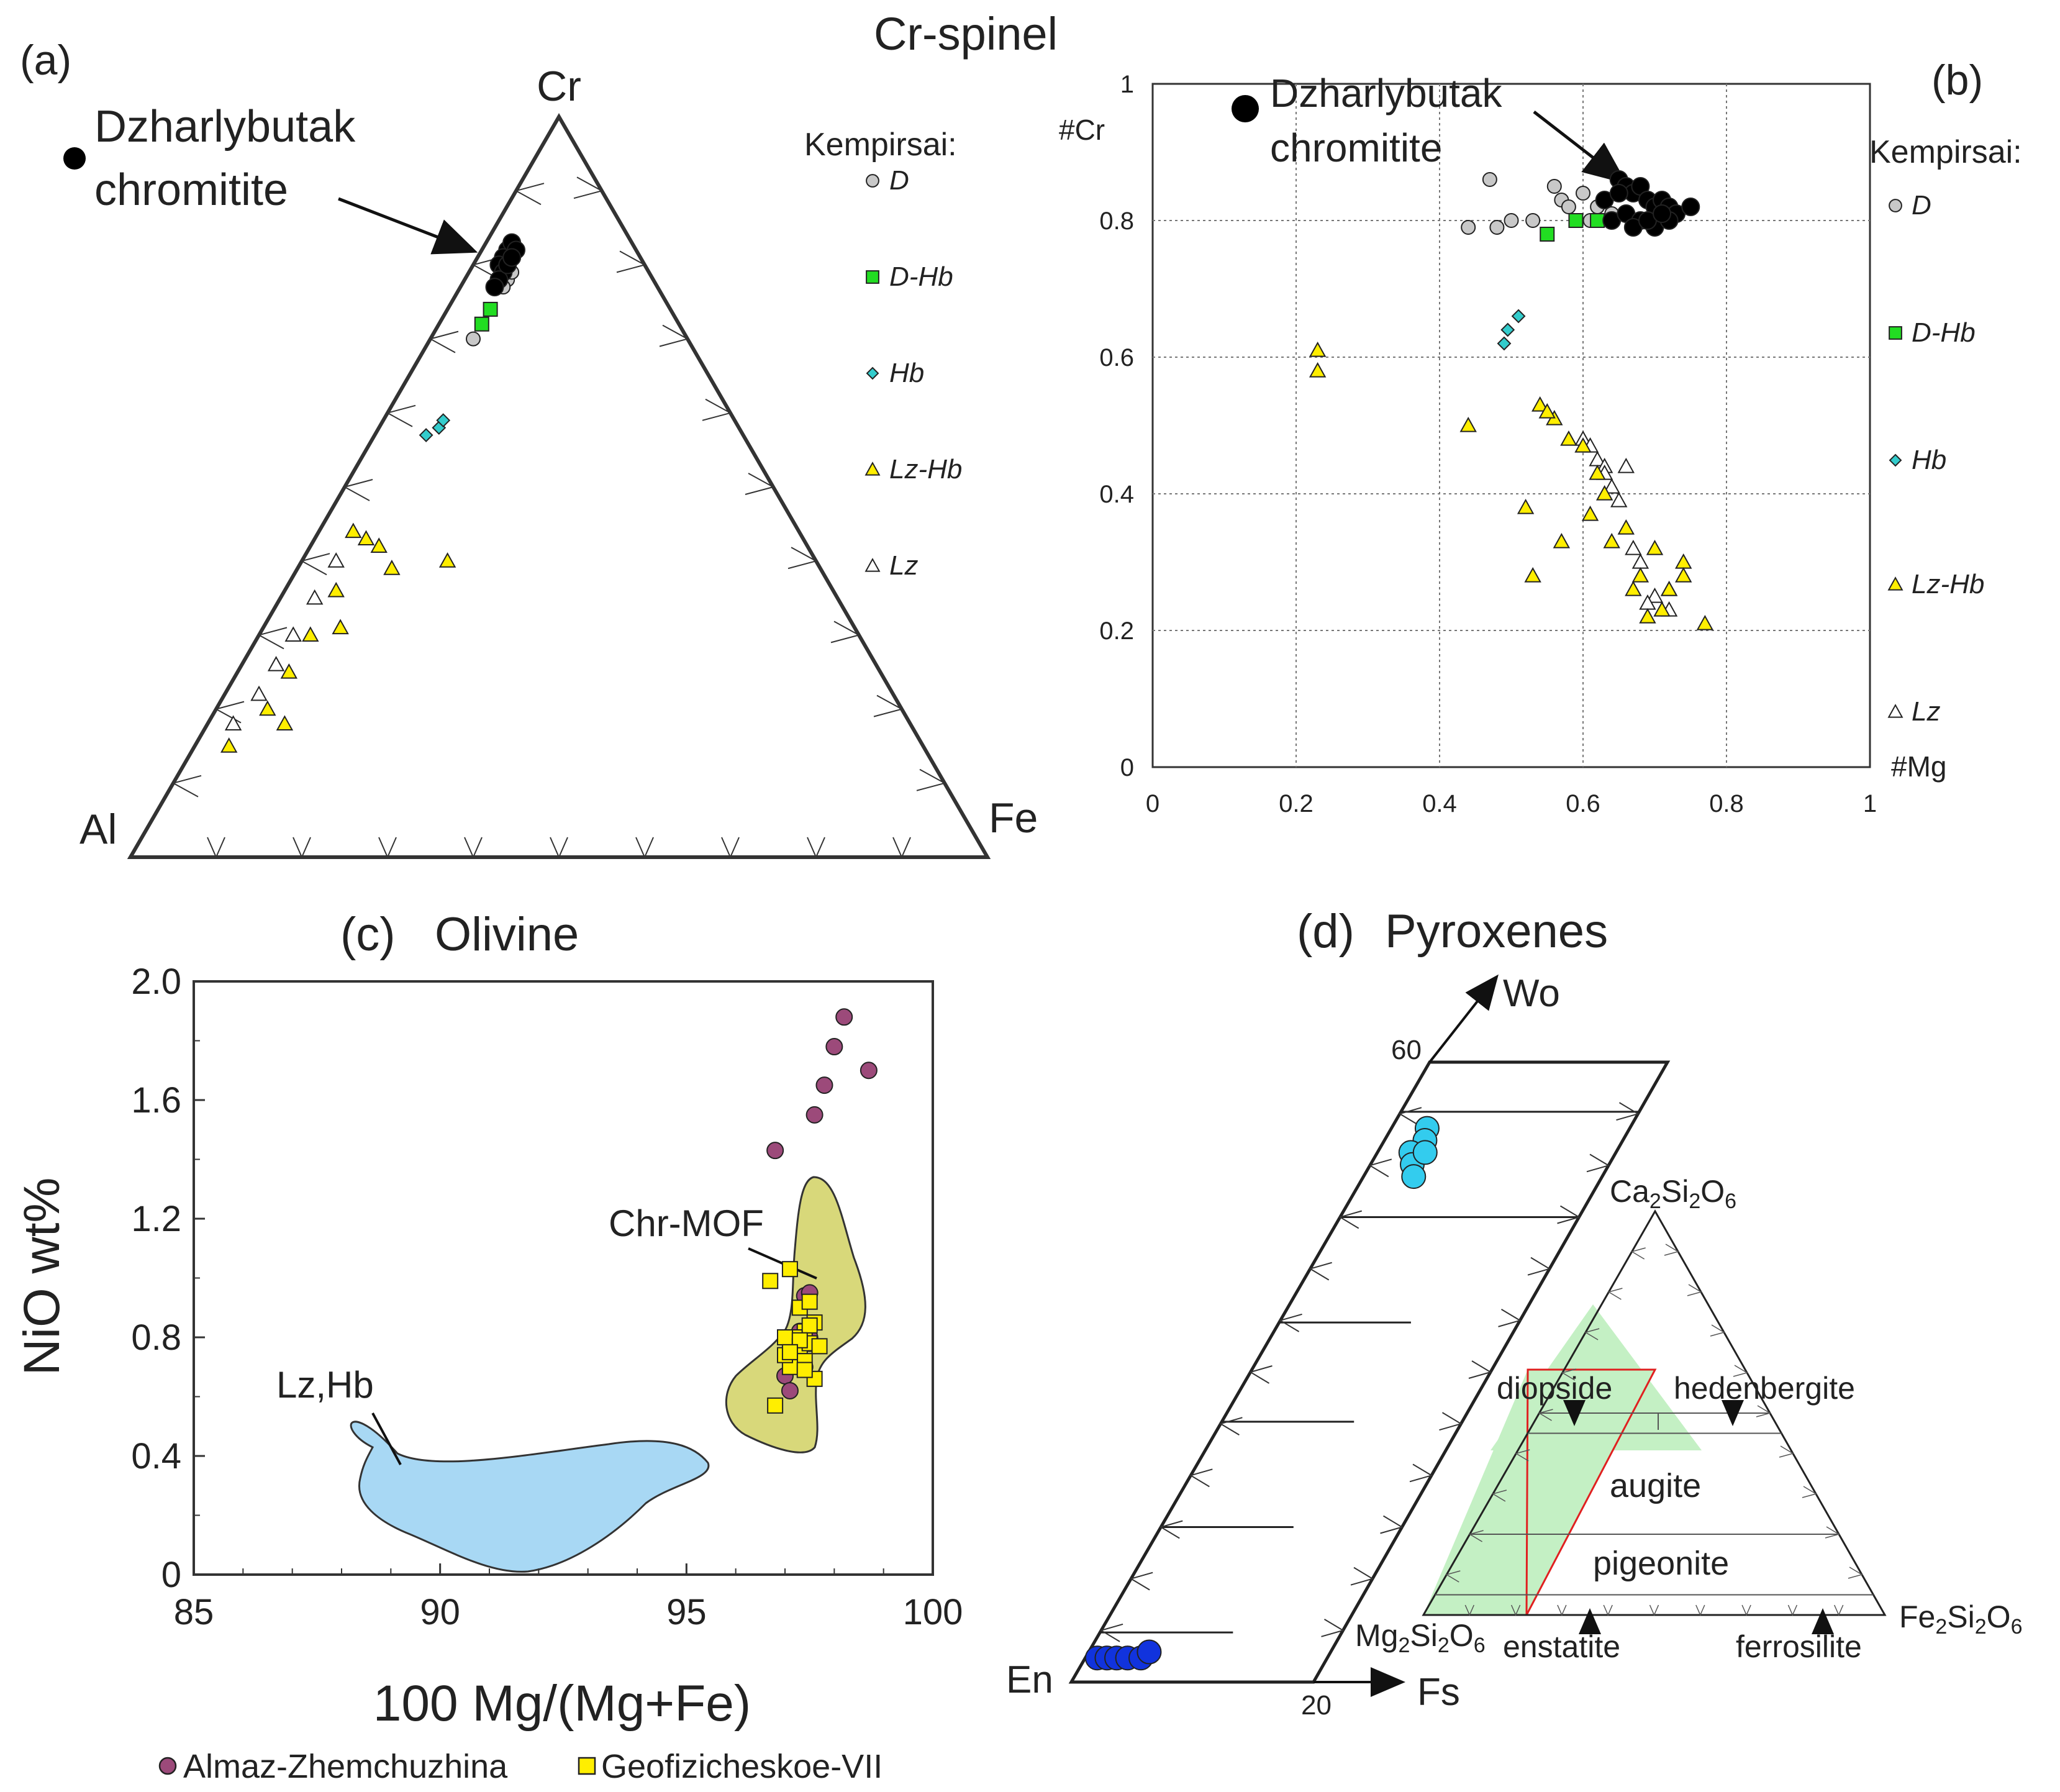 The image size is (2060, 1792). Describe the element at coordinates (373, 493) in the screenshot. I see `panel-a-points` at that location.